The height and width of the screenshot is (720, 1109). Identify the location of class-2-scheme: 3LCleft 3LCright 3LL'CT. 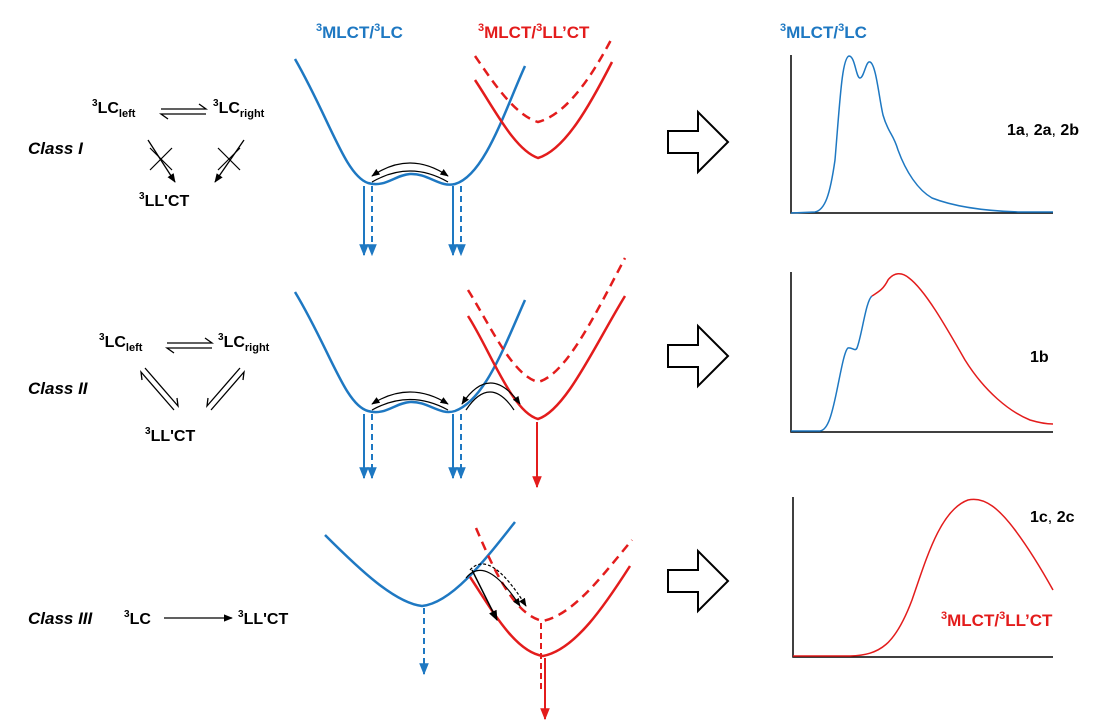
(184, 388).